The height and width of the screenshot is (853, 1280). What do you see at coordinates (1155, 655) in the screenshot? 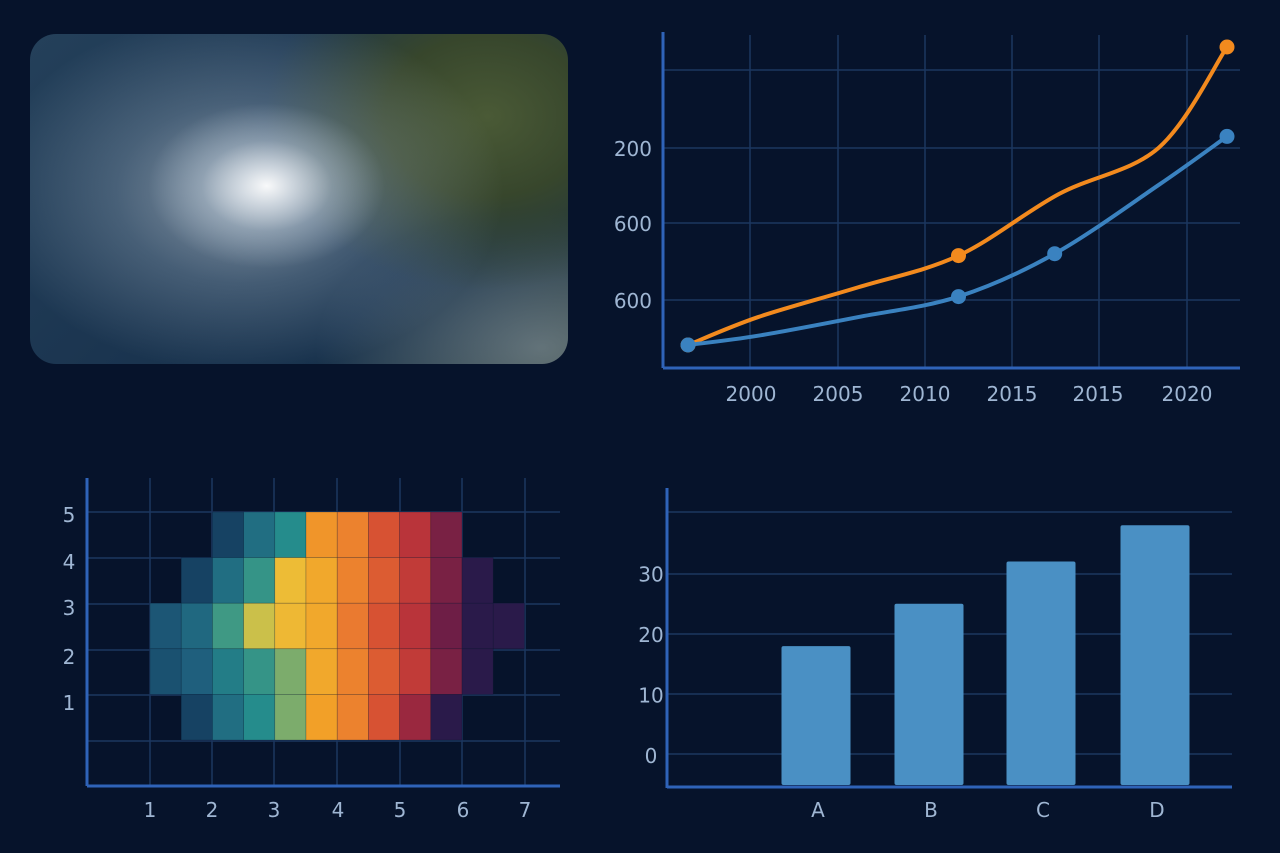
I see `bar-d` at bounding box center [1155, 655].